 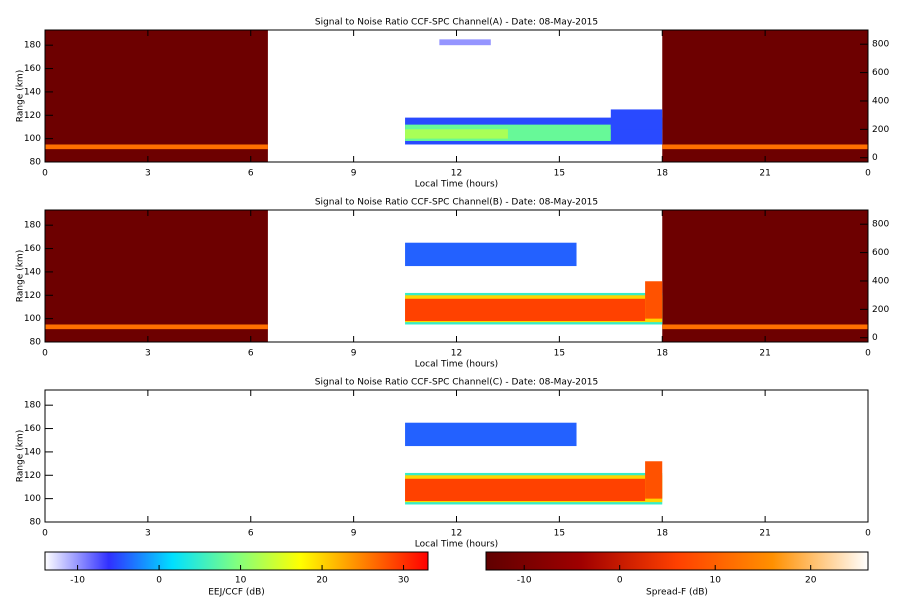 What do you see at coordinates (404, 581) in the screenshot?
I see `colorbar-tick-label: 30` at bounding box center [404, 581].